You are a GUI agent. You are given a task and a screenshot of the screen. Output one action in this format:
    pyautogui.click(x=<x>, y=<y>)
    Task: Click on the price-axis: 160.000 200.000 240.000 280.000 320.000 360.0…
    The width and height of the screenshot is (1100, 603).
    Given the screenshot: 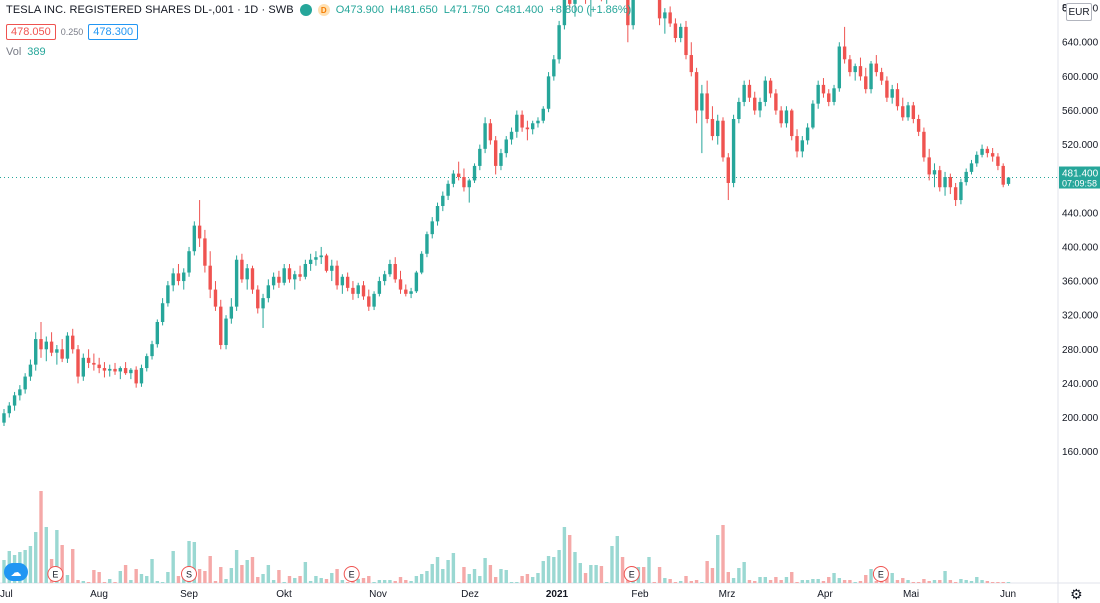 What is the action you would take?
    pyautogui.click(x=1080, y=229)
    